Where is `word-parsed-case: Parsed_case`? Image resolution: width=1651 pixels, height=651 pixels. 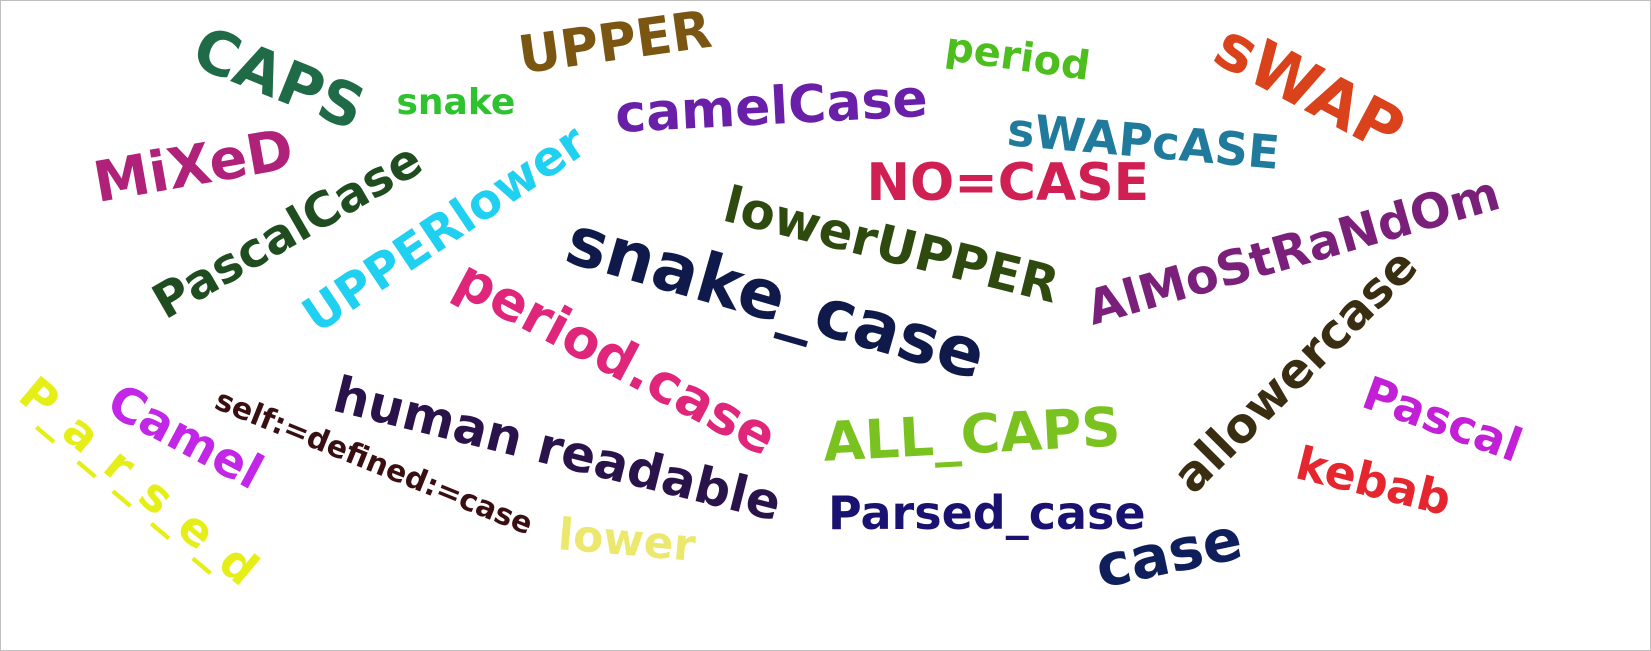 word-parsed-case: Parsed_case is located at coordinates (987, 513).